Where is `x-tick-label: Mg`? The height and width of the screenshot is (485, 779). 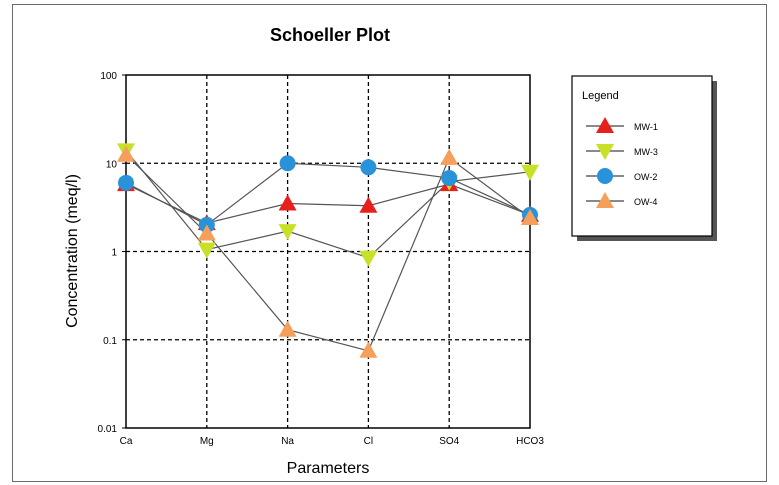 x-tick-label: Mg is located at coordinates (207, 441).